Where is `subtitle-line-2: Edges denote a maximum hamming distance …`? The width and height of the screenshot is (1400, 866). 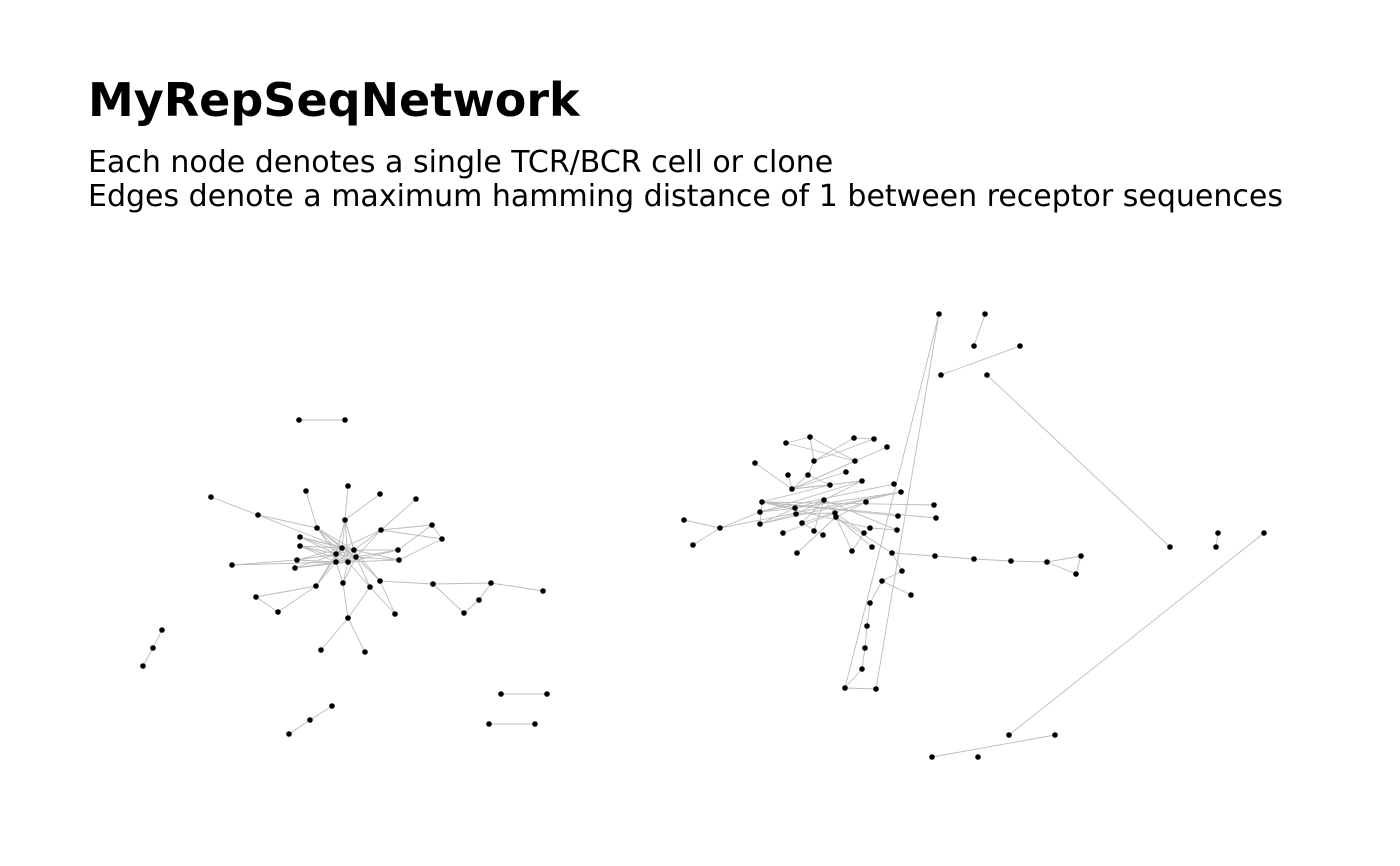 subtitle-line-2: Edges denote a maximum hamming distance … is located at coordinates (685, 196).